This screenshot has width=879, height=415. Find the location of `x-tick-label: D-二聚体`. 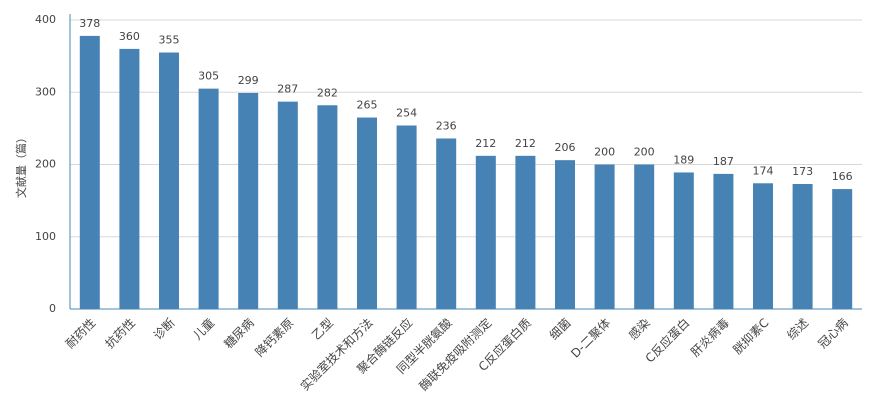

x-tick-label: D-二聚体 is located at coordinates (590, 338).